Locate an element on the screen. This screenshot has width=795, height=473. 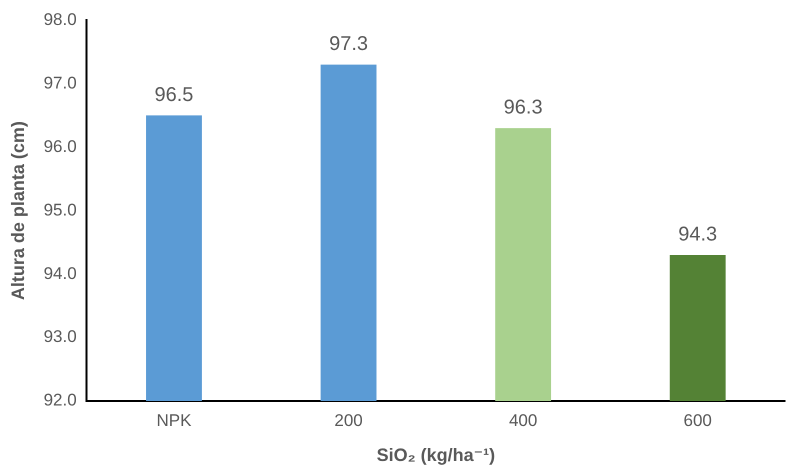
y-tick-label: 96.0 is located at coordinates (60, 146).